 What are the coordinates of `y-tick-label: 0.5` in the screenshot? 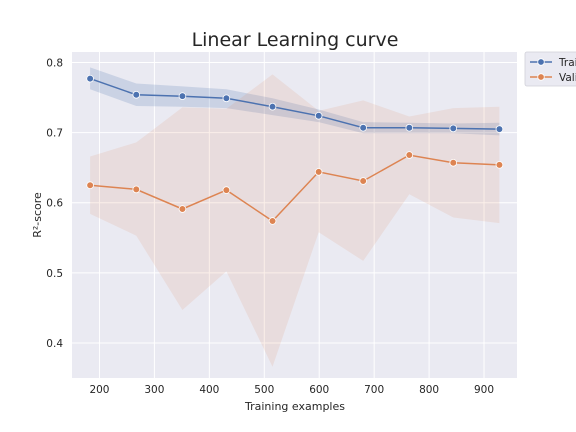 It's located at (54, 274).